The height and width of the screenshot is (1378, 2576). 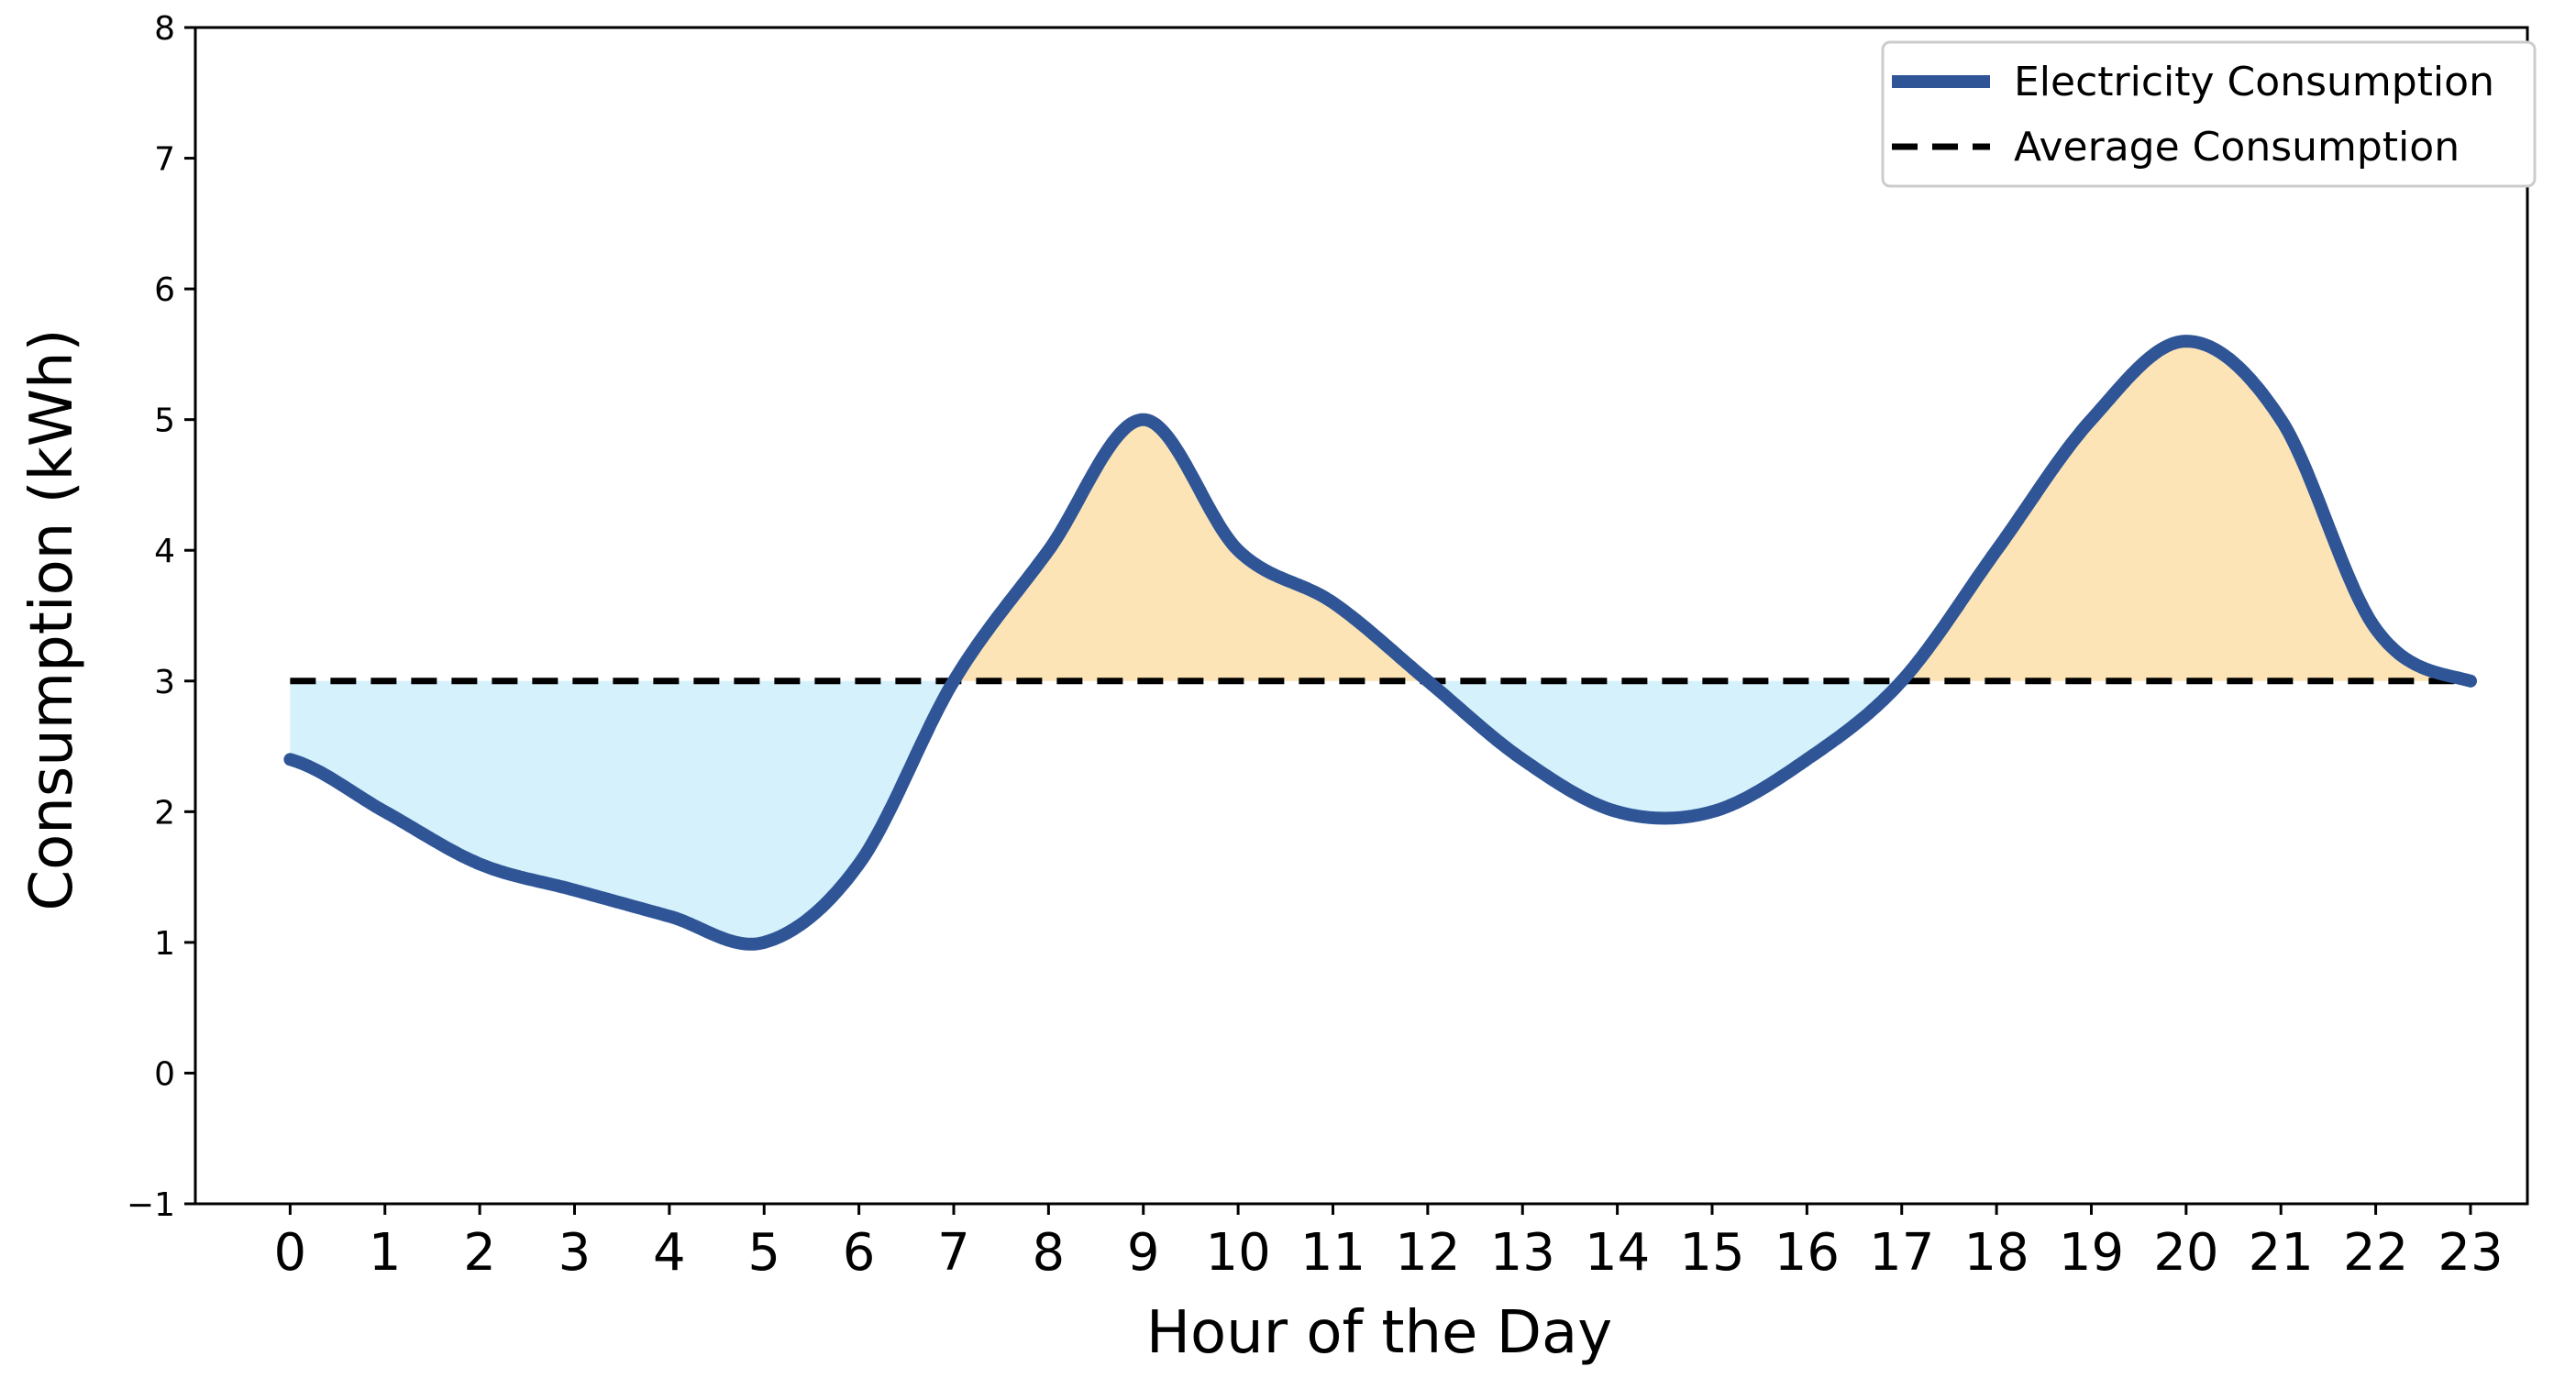 What do you see at coordinates (151, 1205) in the screenshot?
I see `y-tick-label: −1` at bounding box center [151, 1205].